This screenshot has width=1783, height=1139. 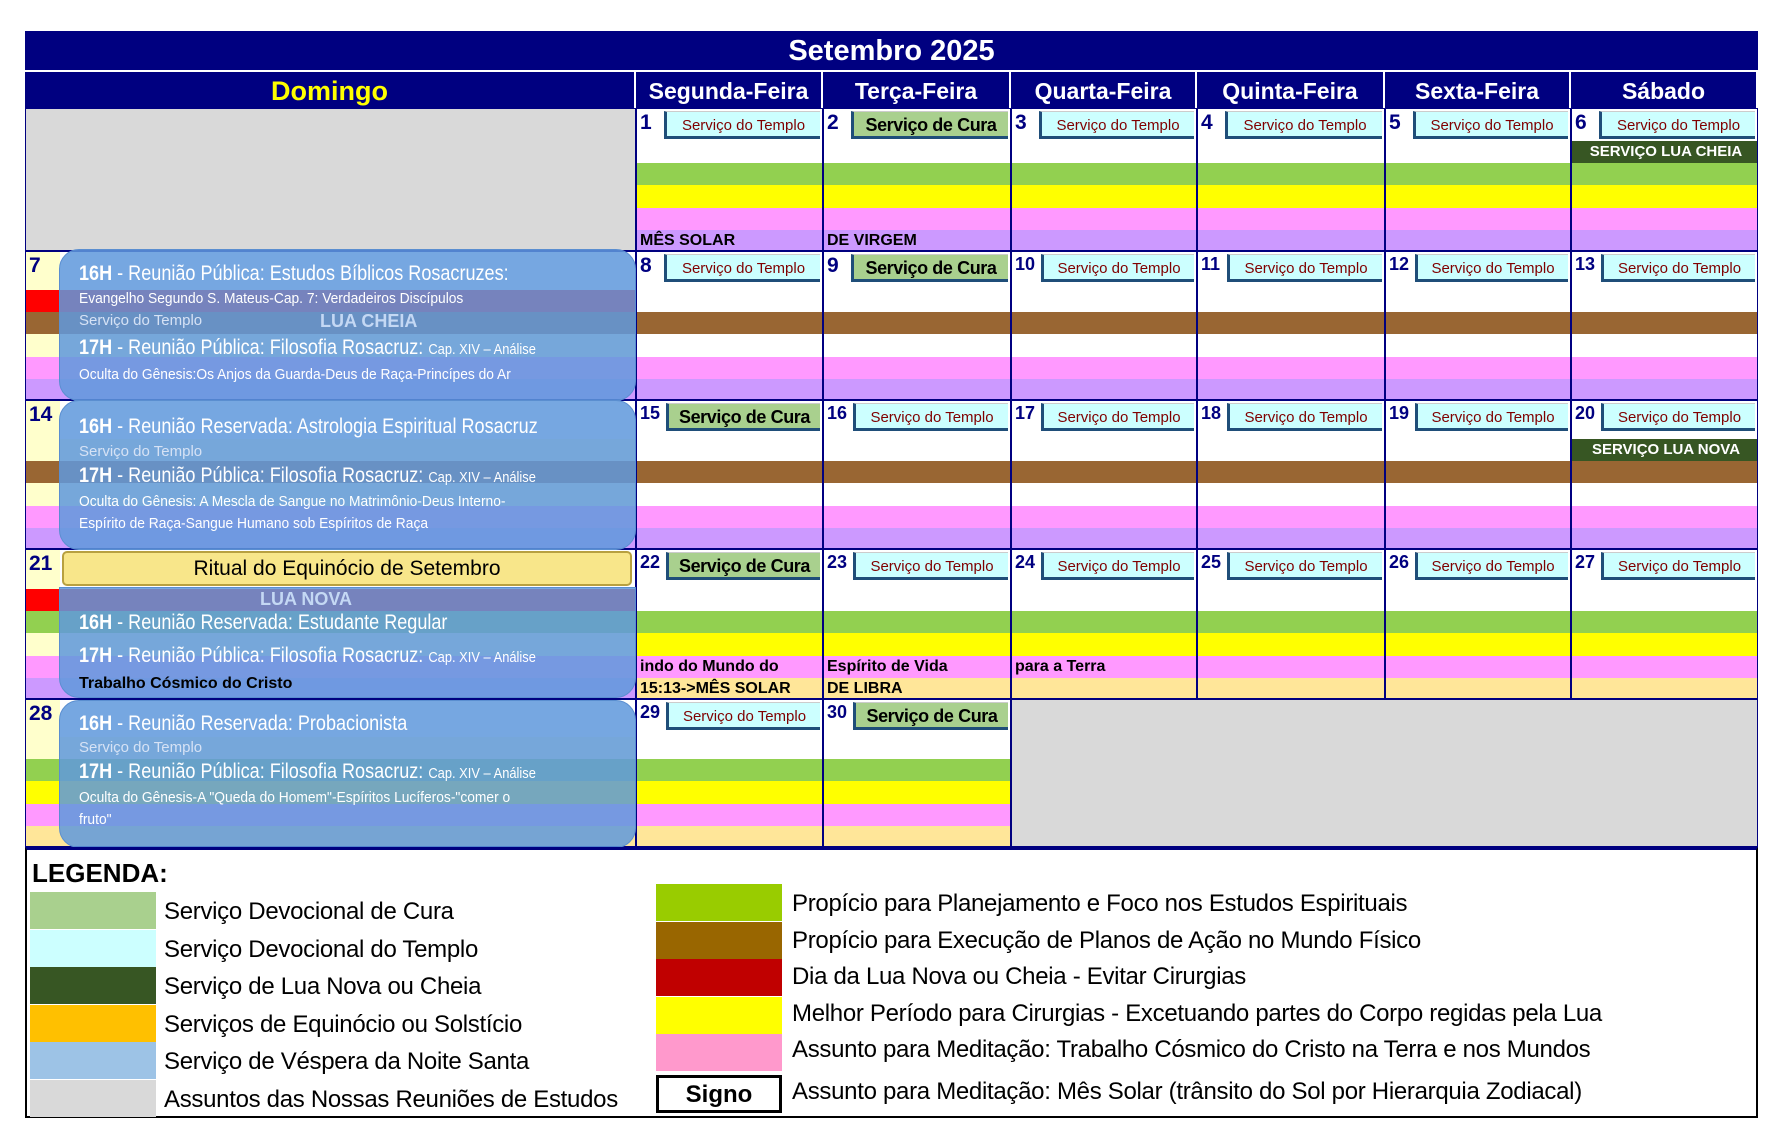 What do you see at coordinates (1478, 474) in the screenshot?
I see `calendar-day-cell: 19 Serviço do Templo` at bounding box center [1478, 474].